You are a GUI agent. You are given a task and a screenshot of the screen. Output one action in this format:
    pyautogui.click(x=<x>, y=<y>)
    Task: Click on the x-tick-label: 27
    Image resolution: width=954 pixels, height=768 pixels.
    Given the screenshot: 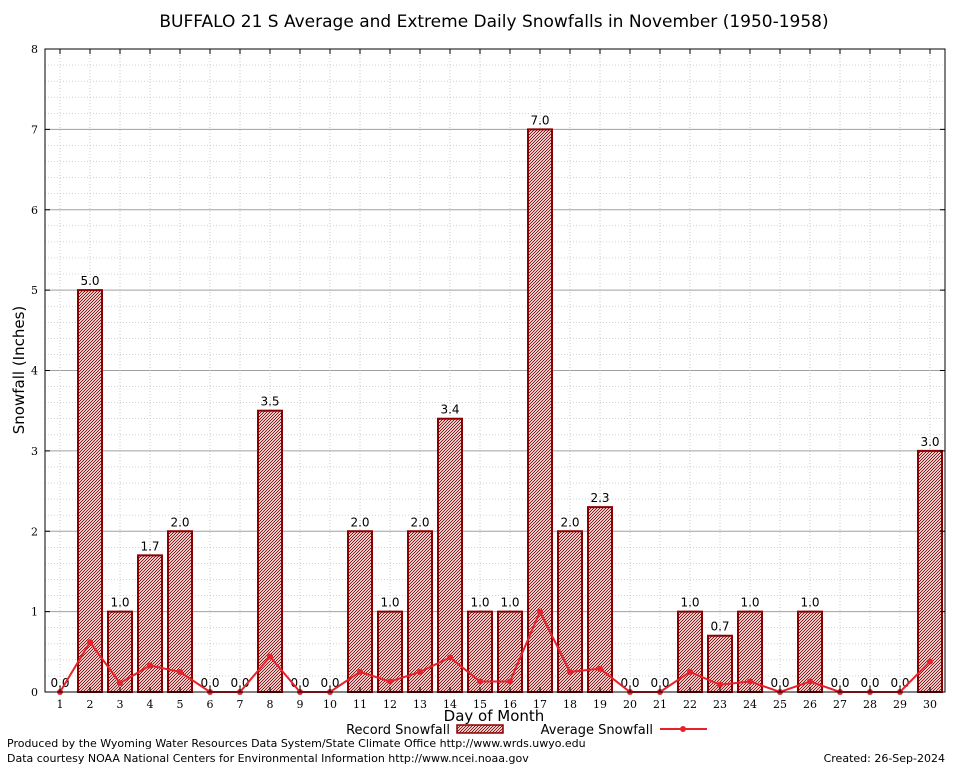 What is the action you would take?
    pyautogui.click(x=840, y=704)
    